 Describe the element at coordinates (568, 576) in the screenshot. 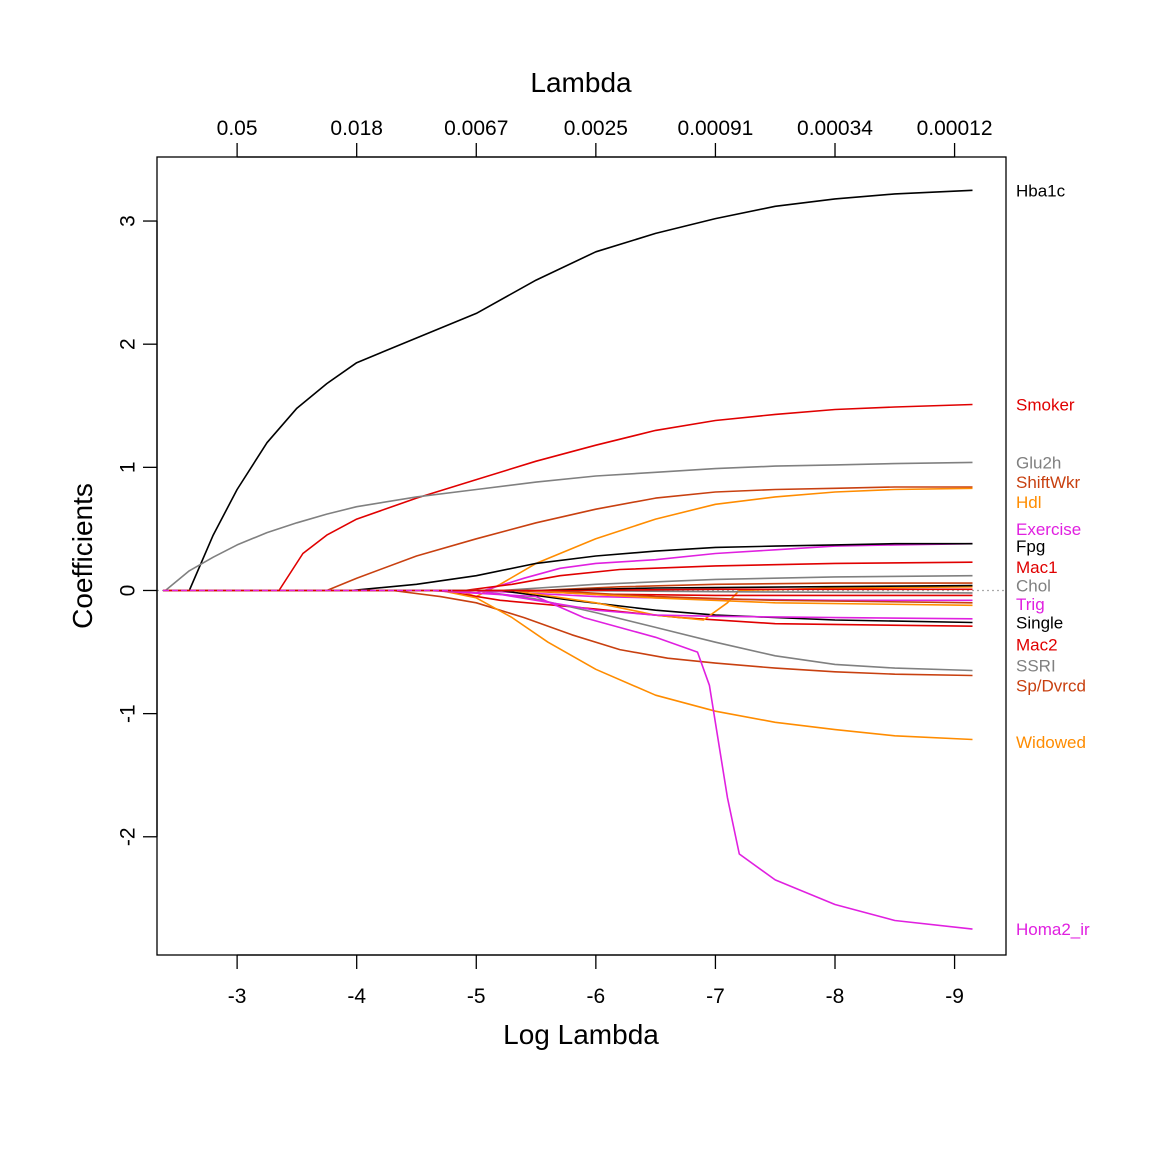

I see `series-line-mac1` at that location.